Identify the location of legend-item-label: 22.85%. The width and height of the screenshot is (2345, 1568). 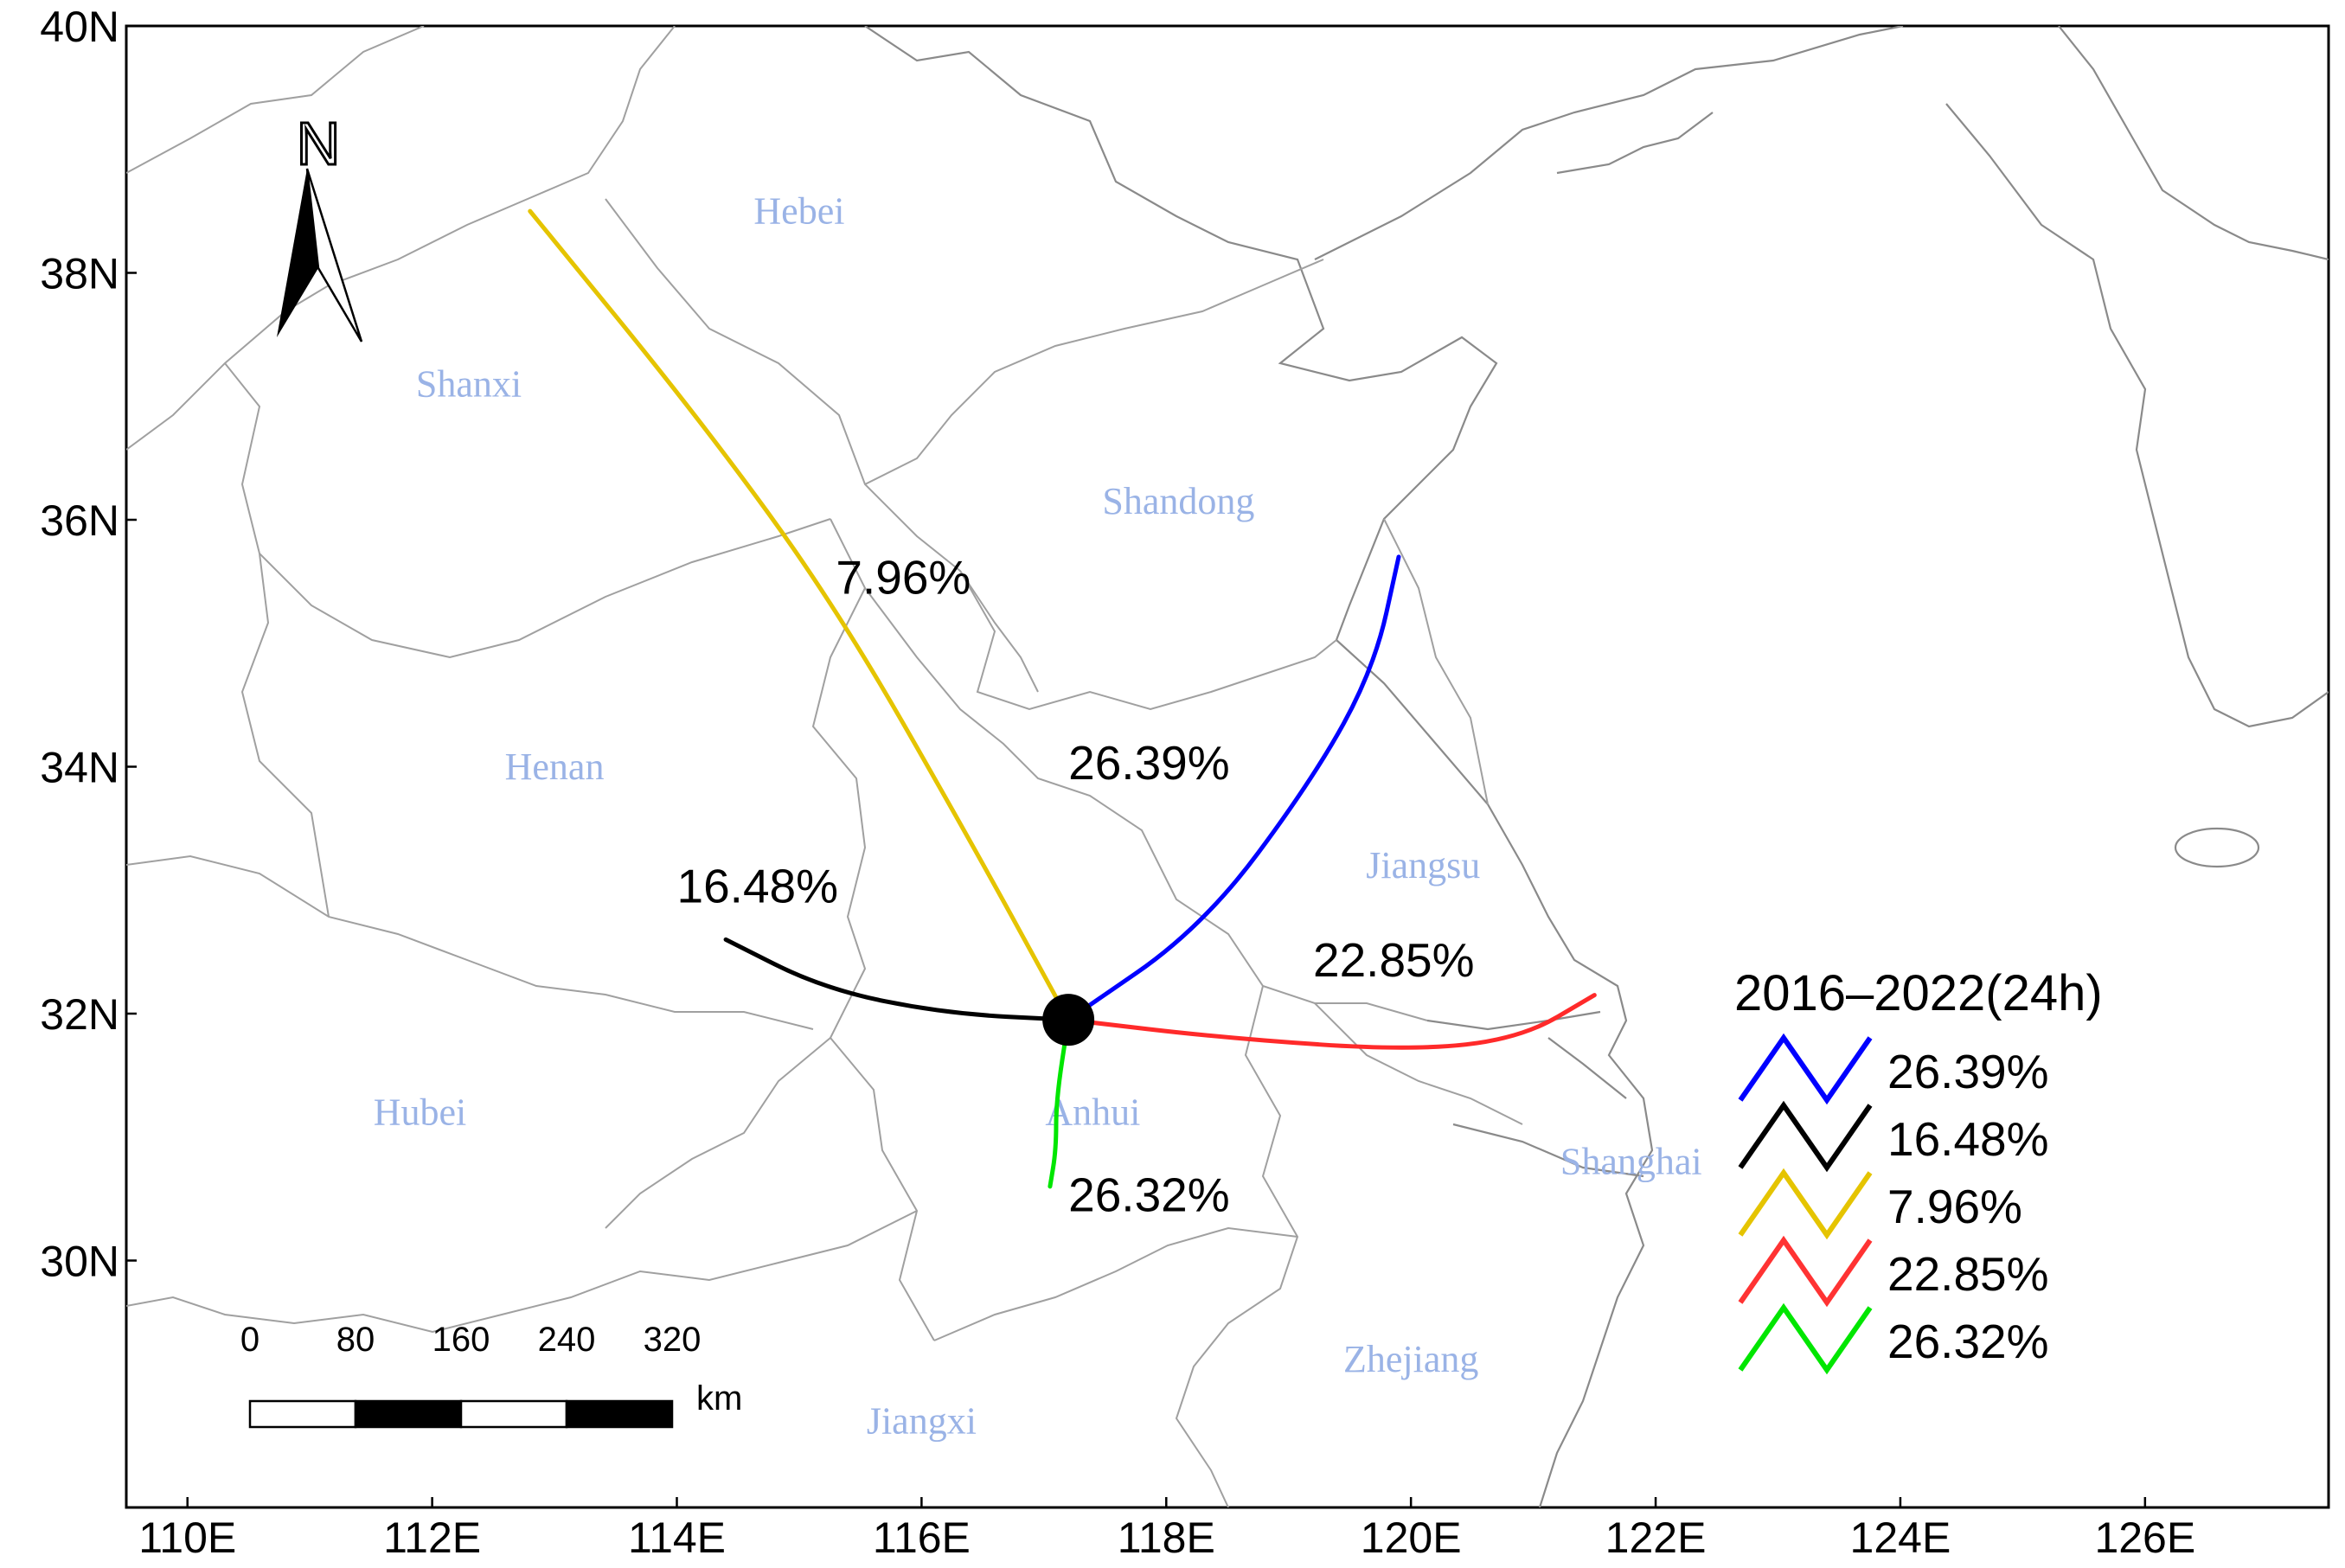
(1968, 1274).